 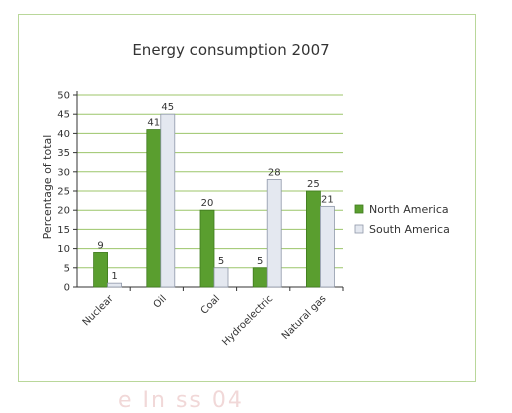 What do you see at coordinates (63, 192) in the screenshot?
I see `y-tick-label: 25` at bounding box center [63, 192].